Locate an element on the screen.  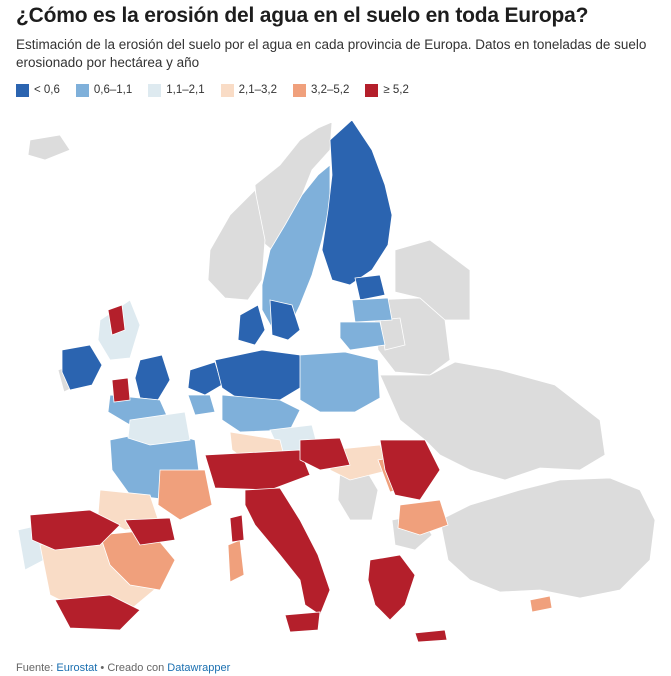
region-france-north is located at coordinates (159, 428).